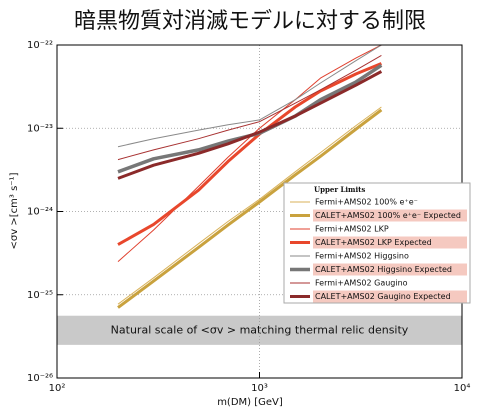 The width and height of the screenshot is (488, 415). What do you see at coordinates (361, 283) in the screenshot?
I see `legend-label: Fermi+AMS02 Gaugino` at bounding box center [361, 283].